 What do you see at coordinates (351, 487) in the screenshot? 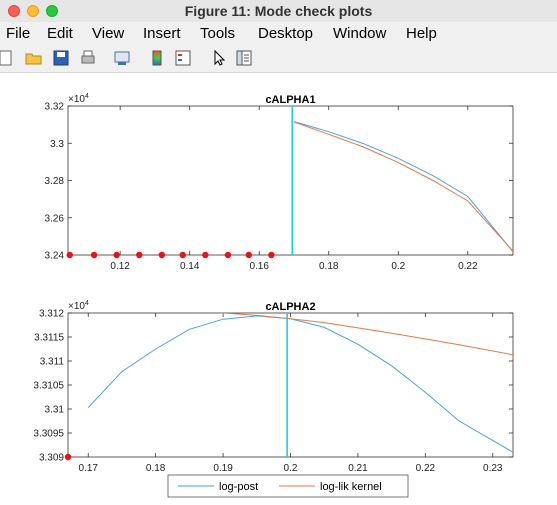
I see `legend-label-log-lik-kernel: log-lik kernel` at bounding box center [351, 487].